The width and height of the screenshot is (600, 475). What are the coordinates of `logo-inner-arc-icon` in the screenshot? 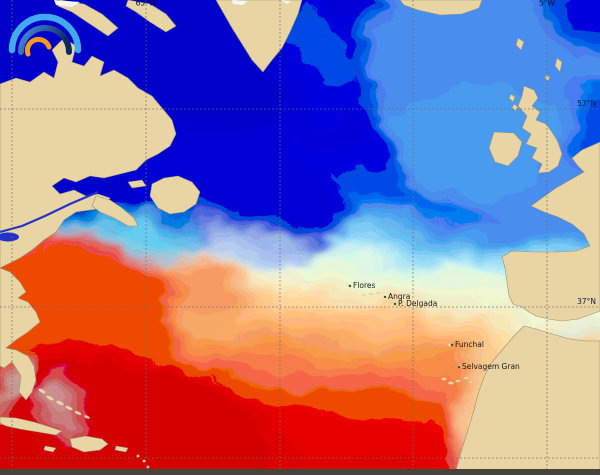 It's located at (38, 46).